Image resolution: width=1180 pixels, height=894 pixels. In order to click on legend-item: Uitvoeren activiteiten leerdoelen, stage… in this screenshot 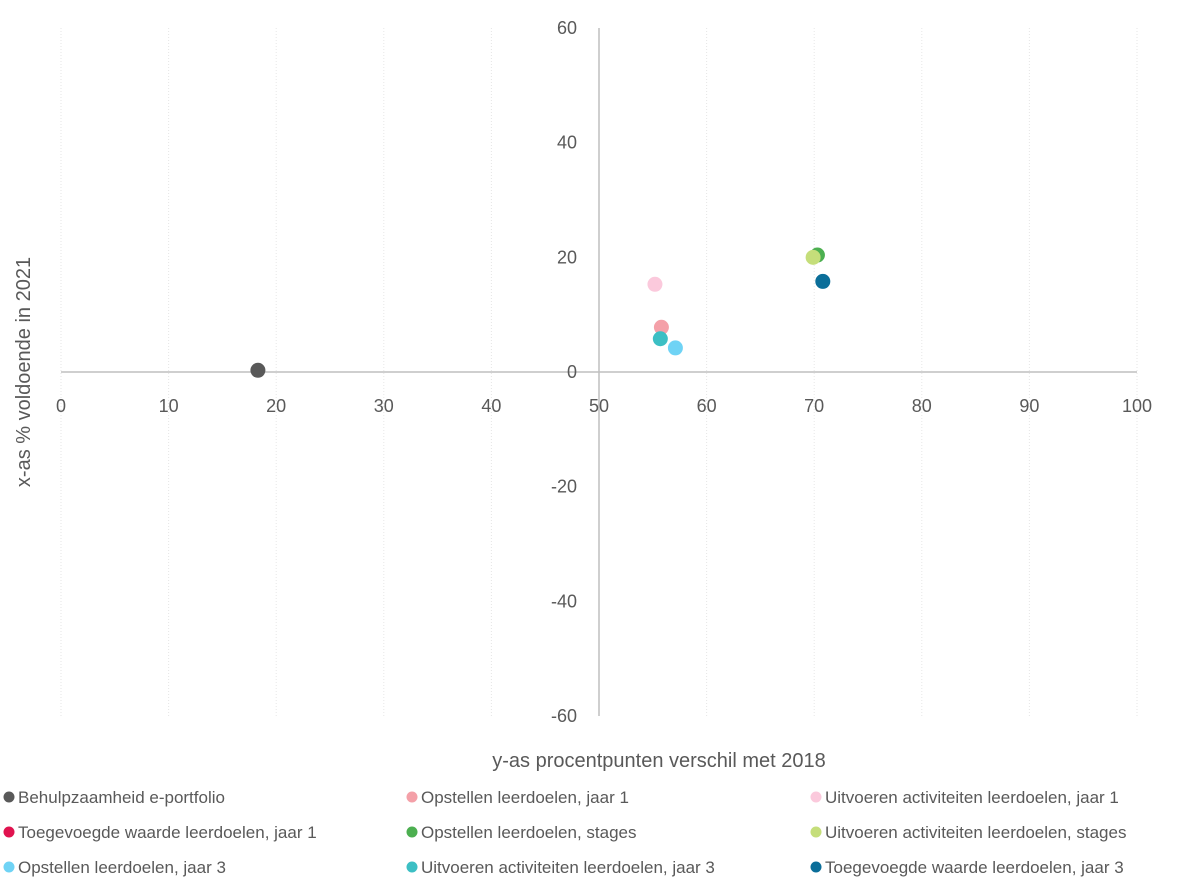, I will do `click(968, 832)`.